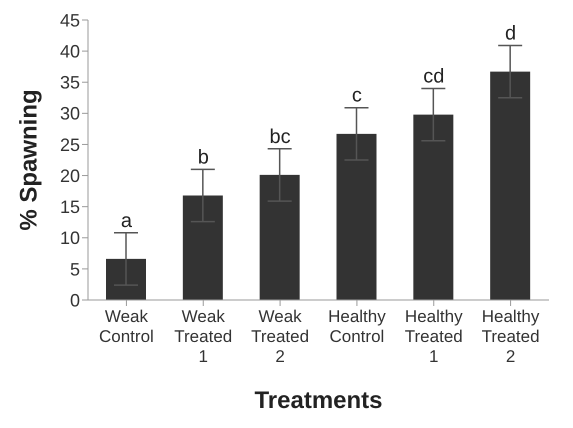  I want to click on y-tick-label: 0, so click(75, 300).